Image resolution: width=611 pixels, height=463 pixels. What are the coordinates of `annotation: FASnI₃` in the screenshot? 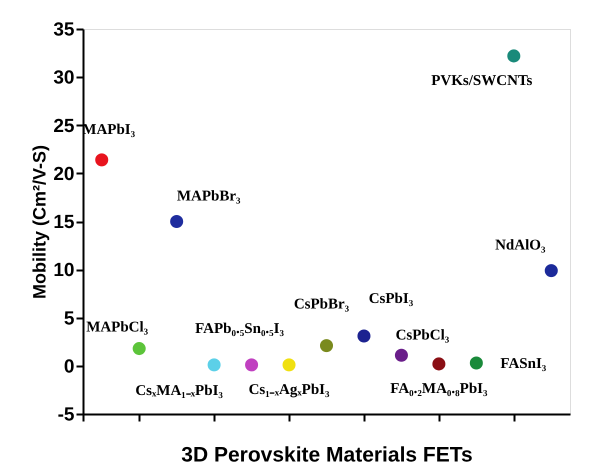 It's located at (523, 364).